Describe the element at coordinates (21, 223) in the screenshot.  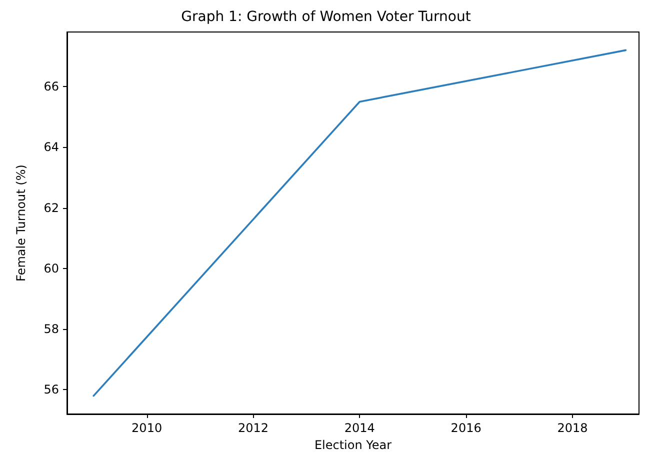
I see `y-axis-title: Female Turnout (%)` at that location.